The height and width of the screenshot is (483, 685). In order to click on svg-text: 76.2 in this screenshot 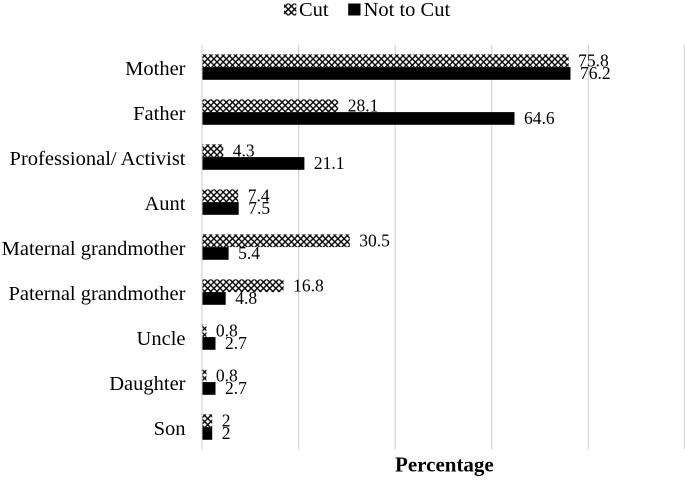, I will do `click(595, 73)`.